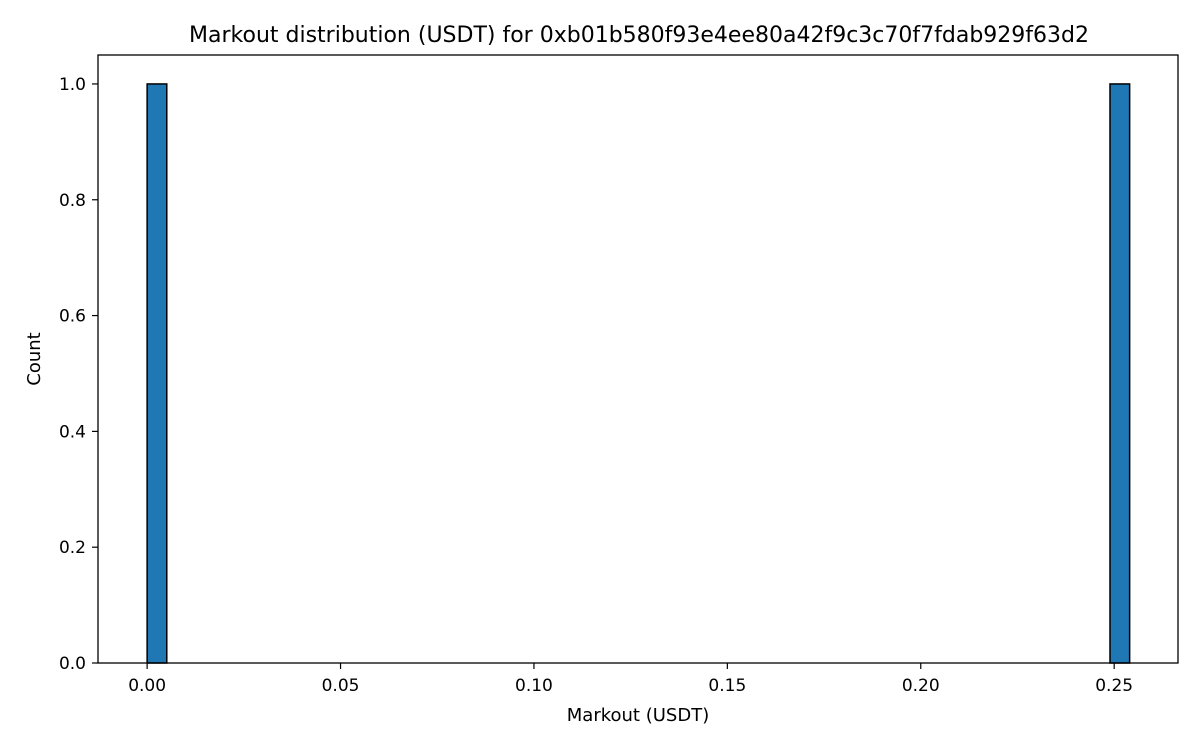 The width and height of the screenshot is (1200, 750). Describe the element at coordinates (72, 201) in the screenshot. I see `y-tick-label-4: 0.8` at that location.